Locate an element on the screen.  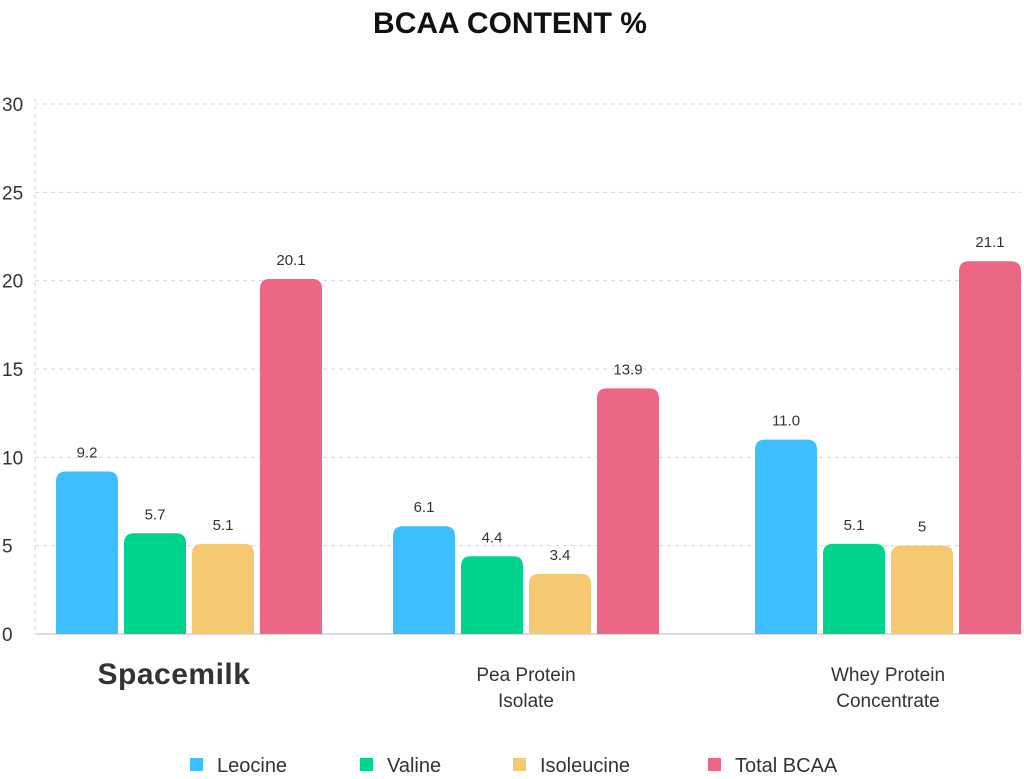
data-label: 21.1 is located at coordinates (989, 242).